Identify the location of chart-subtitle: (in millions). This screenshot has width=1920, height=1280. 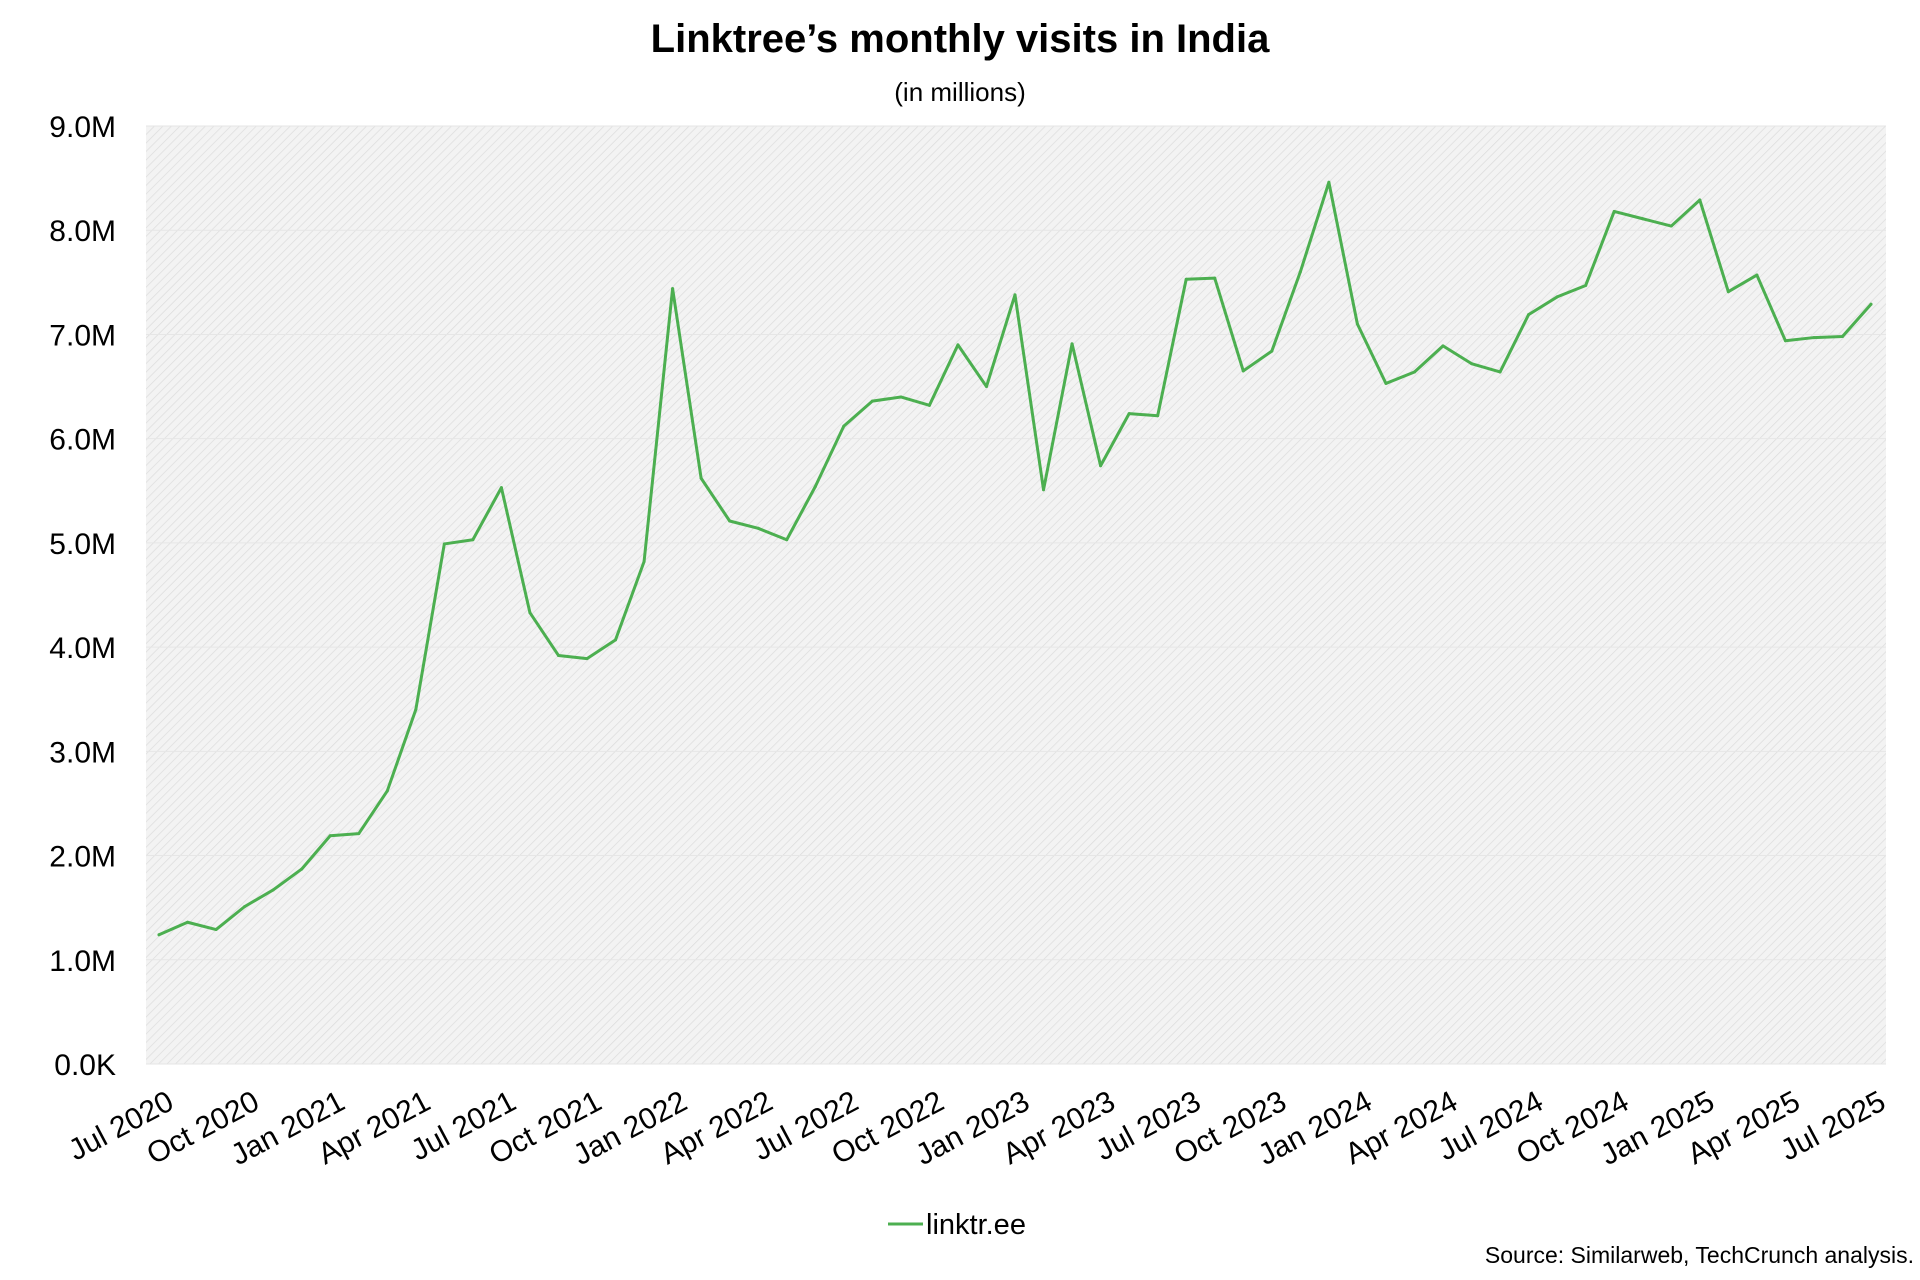
(959, 92).